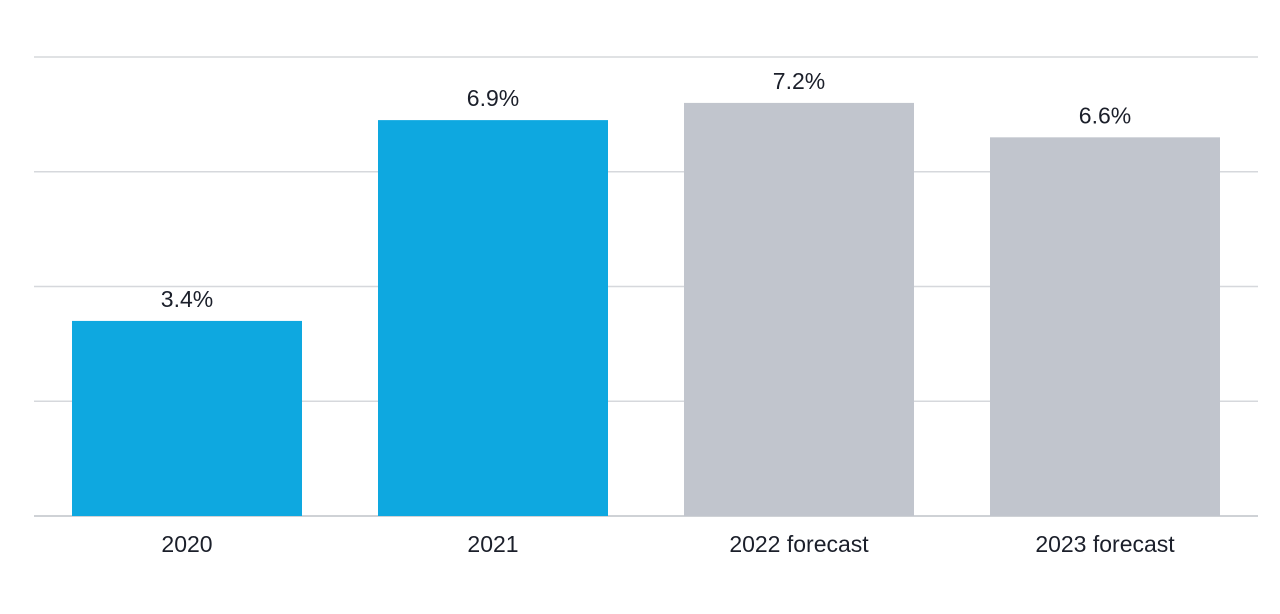 This screenshot has height=614, width=1280. Describe the element at coordinates (1105, 326) in the screenshot. I see `bar-2023-forecast` at that location.